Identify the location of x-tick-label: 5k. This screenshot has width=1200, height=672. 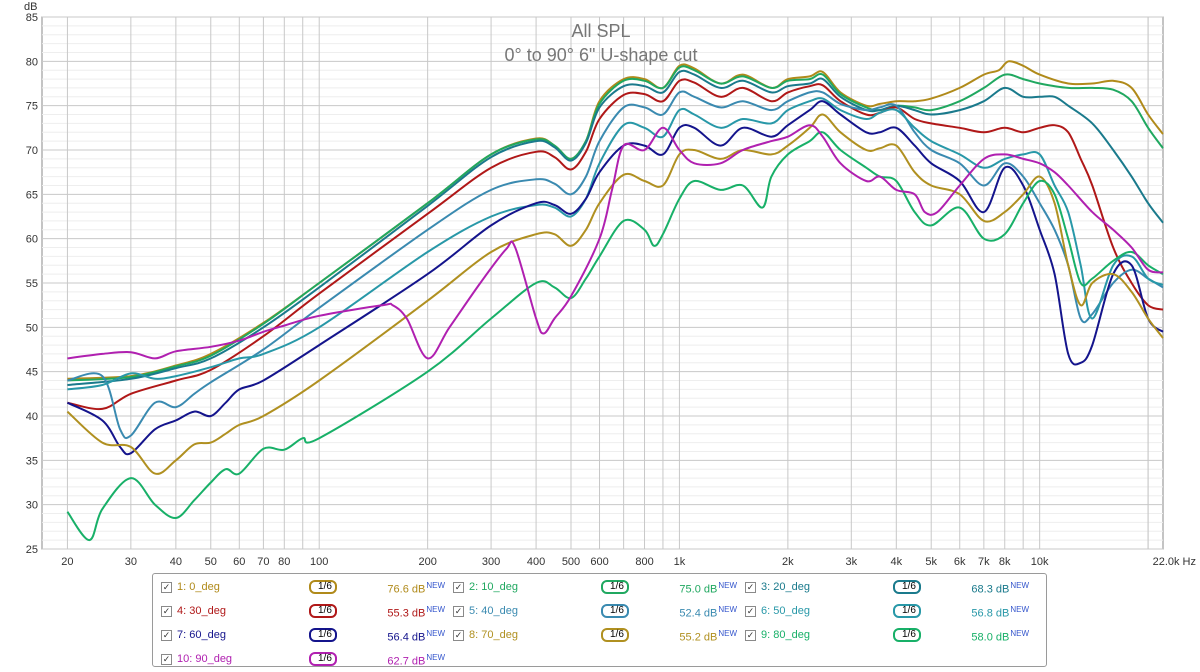
(931, 562).